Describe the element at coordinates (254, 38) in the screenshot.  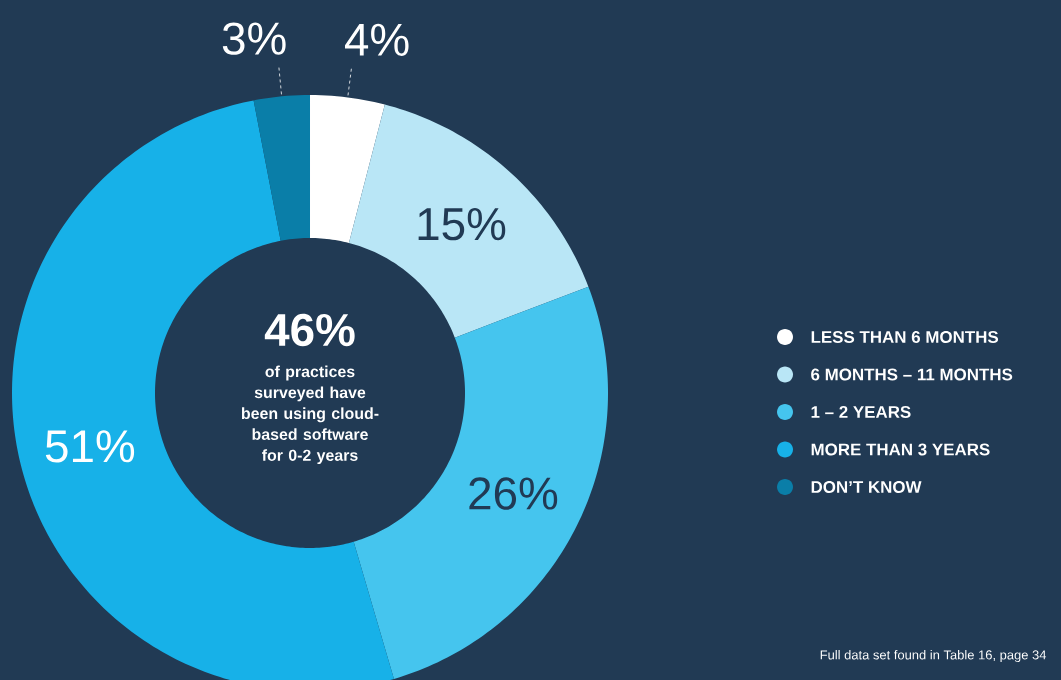
I see `data-label: 3%` at that location.